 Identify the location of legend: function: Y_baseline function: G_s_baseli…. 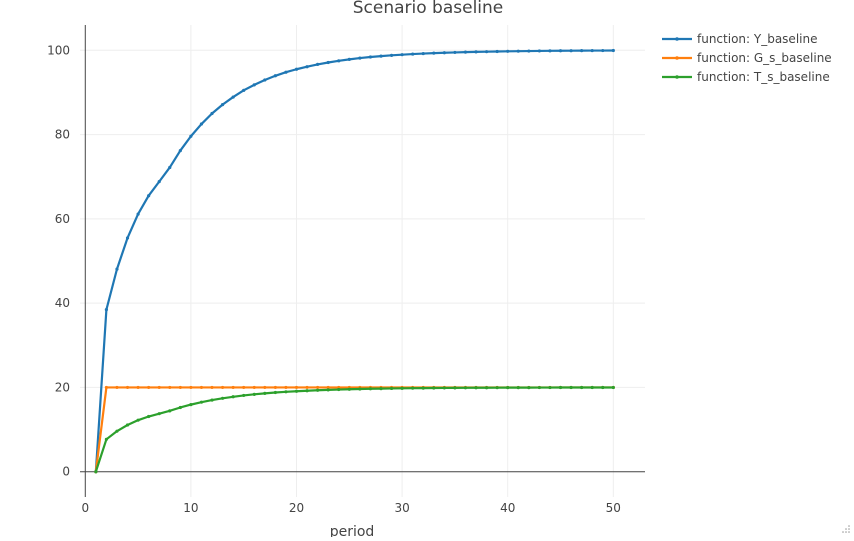
(747, 58).